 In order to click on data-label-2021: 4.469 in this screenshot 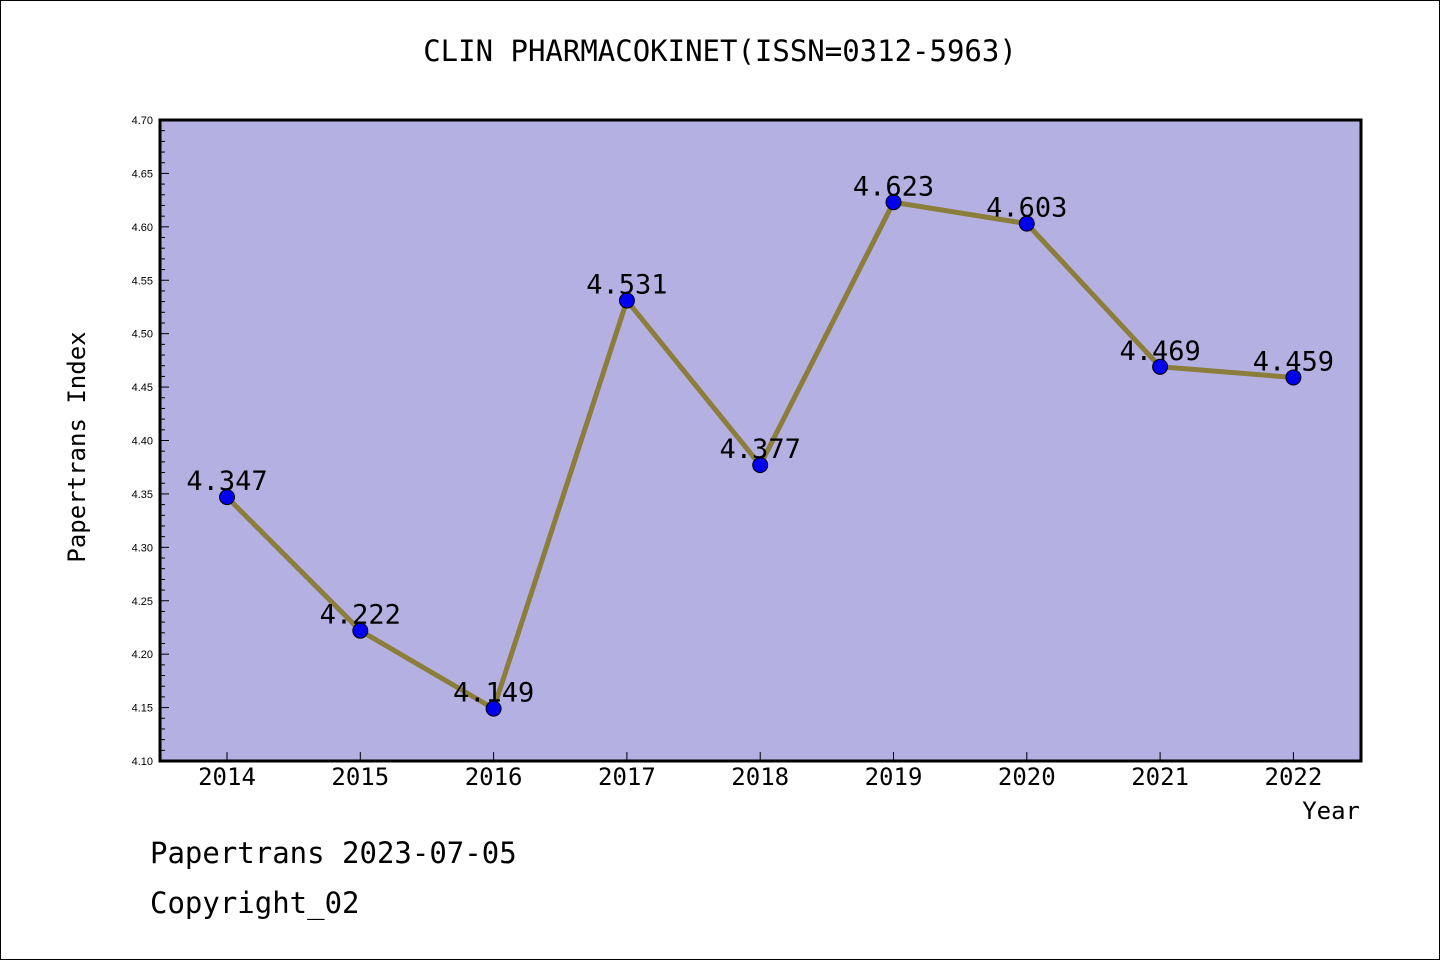, I will do `click(1159, 351)`.